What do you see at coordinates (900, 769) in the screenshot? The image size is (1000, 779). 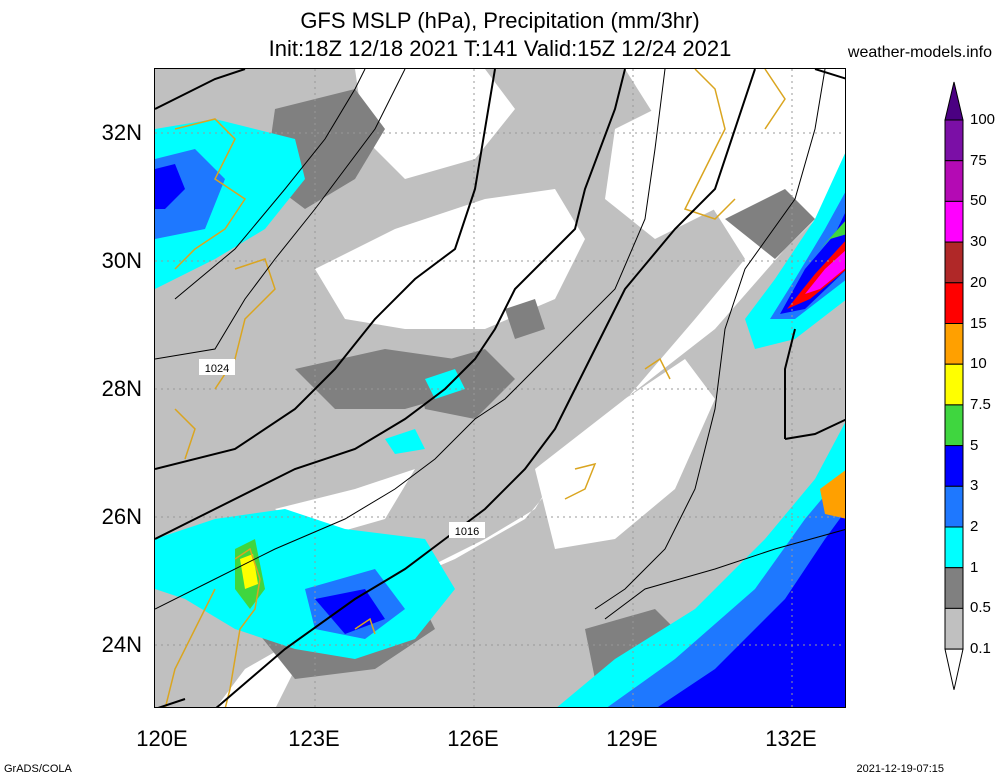 I see `timestamp-credit: 2021-12-19-07:15` at bounding box center [900, 769].